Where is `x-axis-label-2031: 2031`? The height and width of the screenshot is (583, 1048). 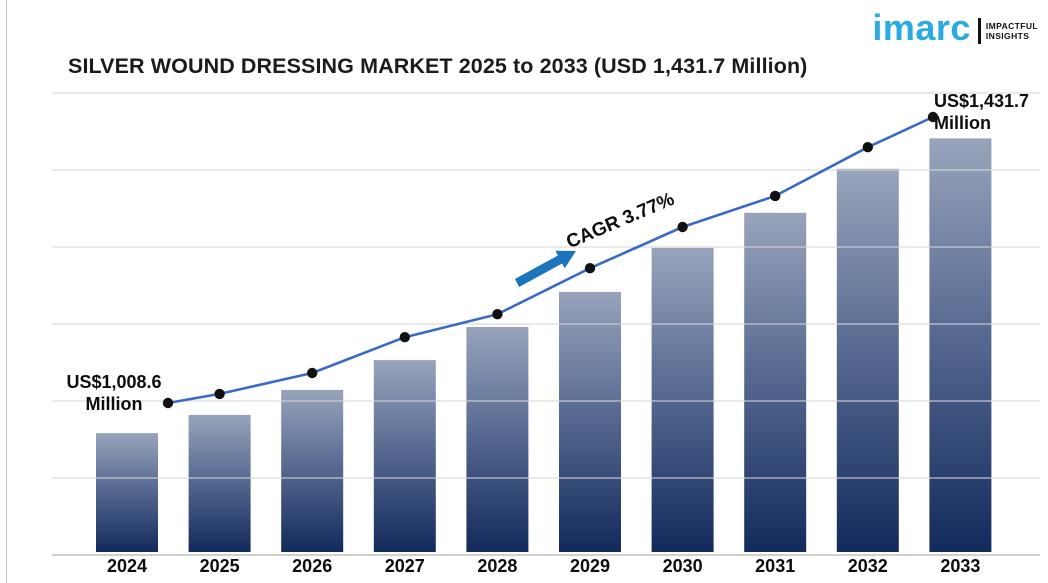 x-axis-label-2031: 2031 is located at coordinates (775, 566).